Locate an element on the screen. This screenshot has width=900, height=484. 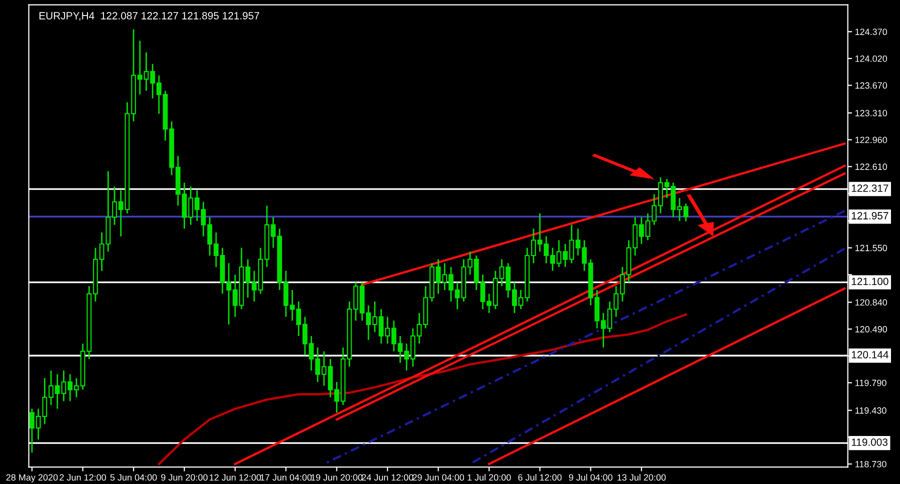
y-tick-label: 122.610 is located at coordinates (871, 167).